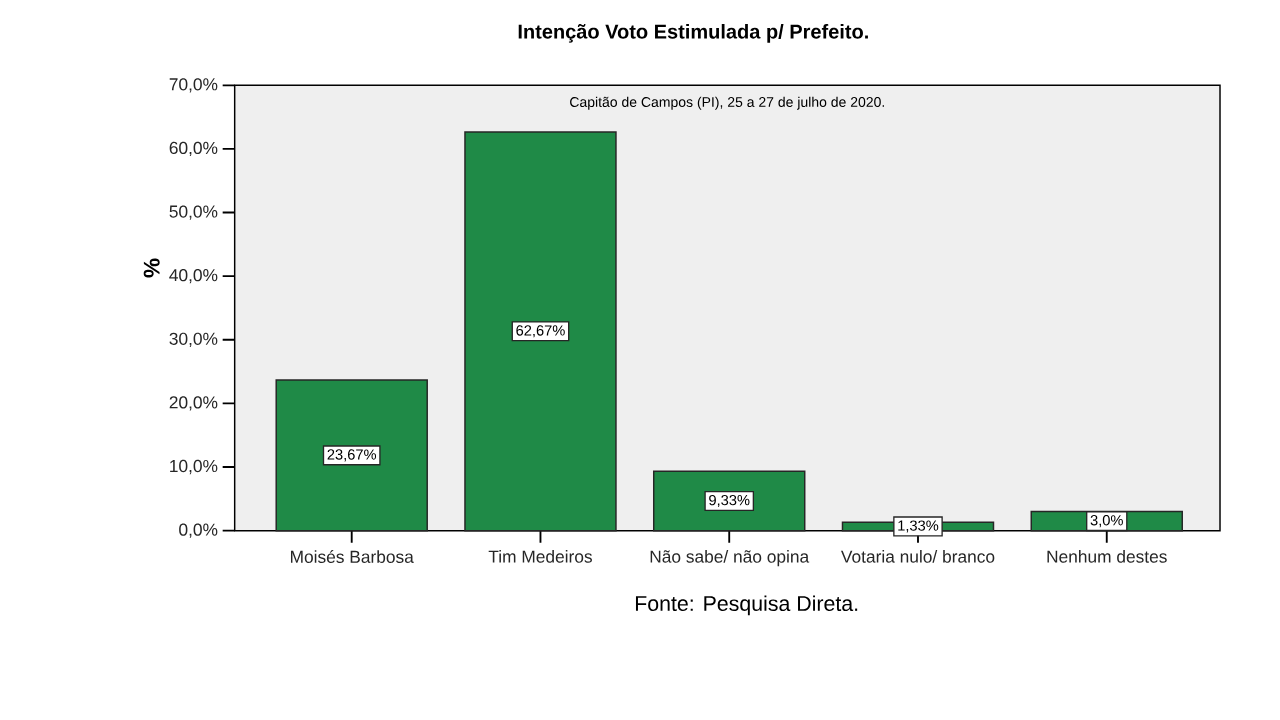  What do you see at coordinates (918, 526) in the screenshot?
I see `data-label: 1,33%` at bounding box center [918, 526].